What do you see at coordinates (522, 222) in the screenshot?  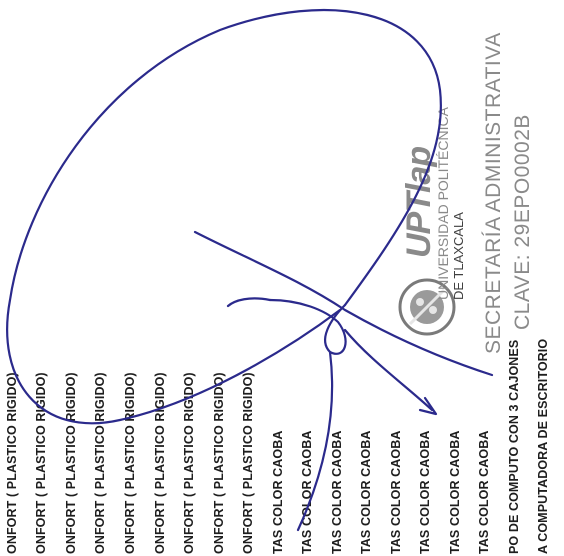 I see `clave-line: CLAVE: 29EPO0002B` at bounding box center [522, 222].